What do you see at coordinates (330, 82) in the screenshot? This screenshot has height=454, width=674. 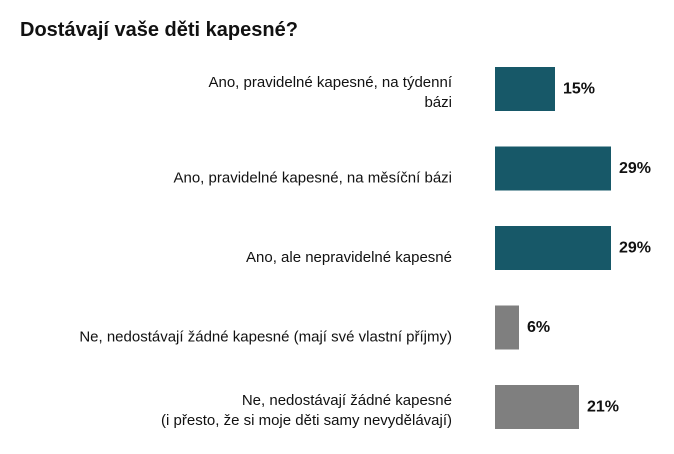 I see `category-label-1-line-1: Ano, pravidelné kapesné, na týdenní` at bounding box center [330, 82].